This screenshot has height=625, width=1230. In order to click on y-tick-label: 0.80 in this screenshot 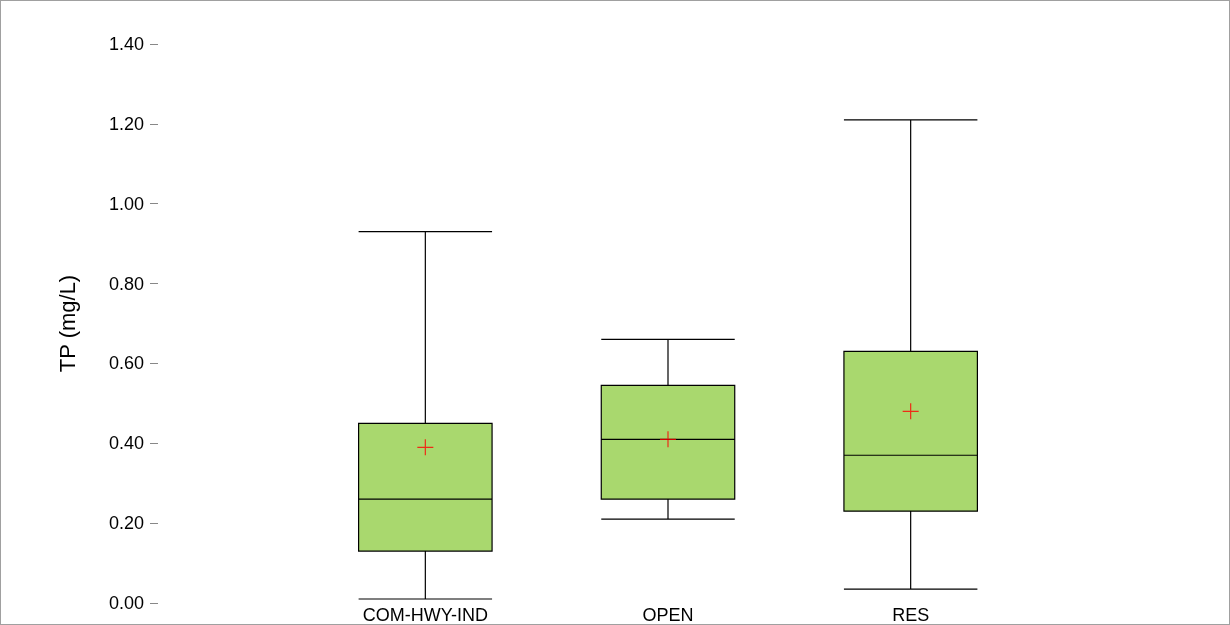, I will do `click(126, 283)`.